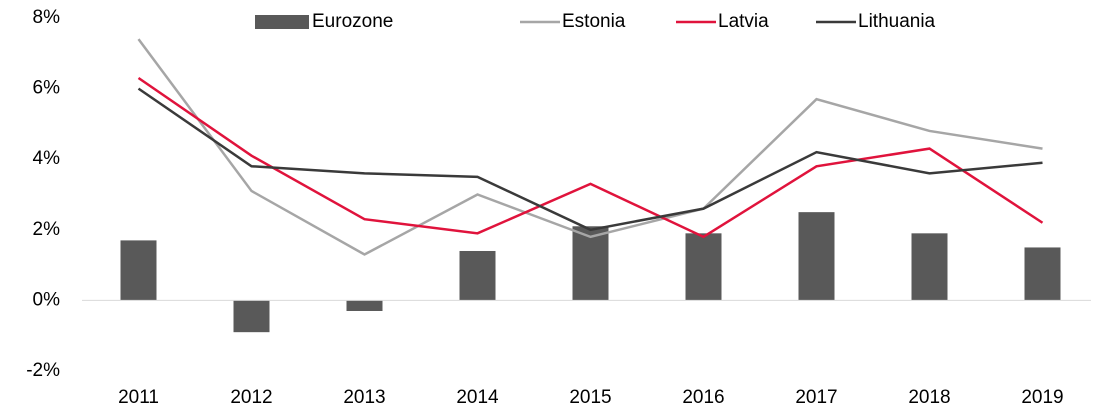 This screenshot has height=413, width=1114. I want to click on x-tick-label: 2016, so click(703, 397).